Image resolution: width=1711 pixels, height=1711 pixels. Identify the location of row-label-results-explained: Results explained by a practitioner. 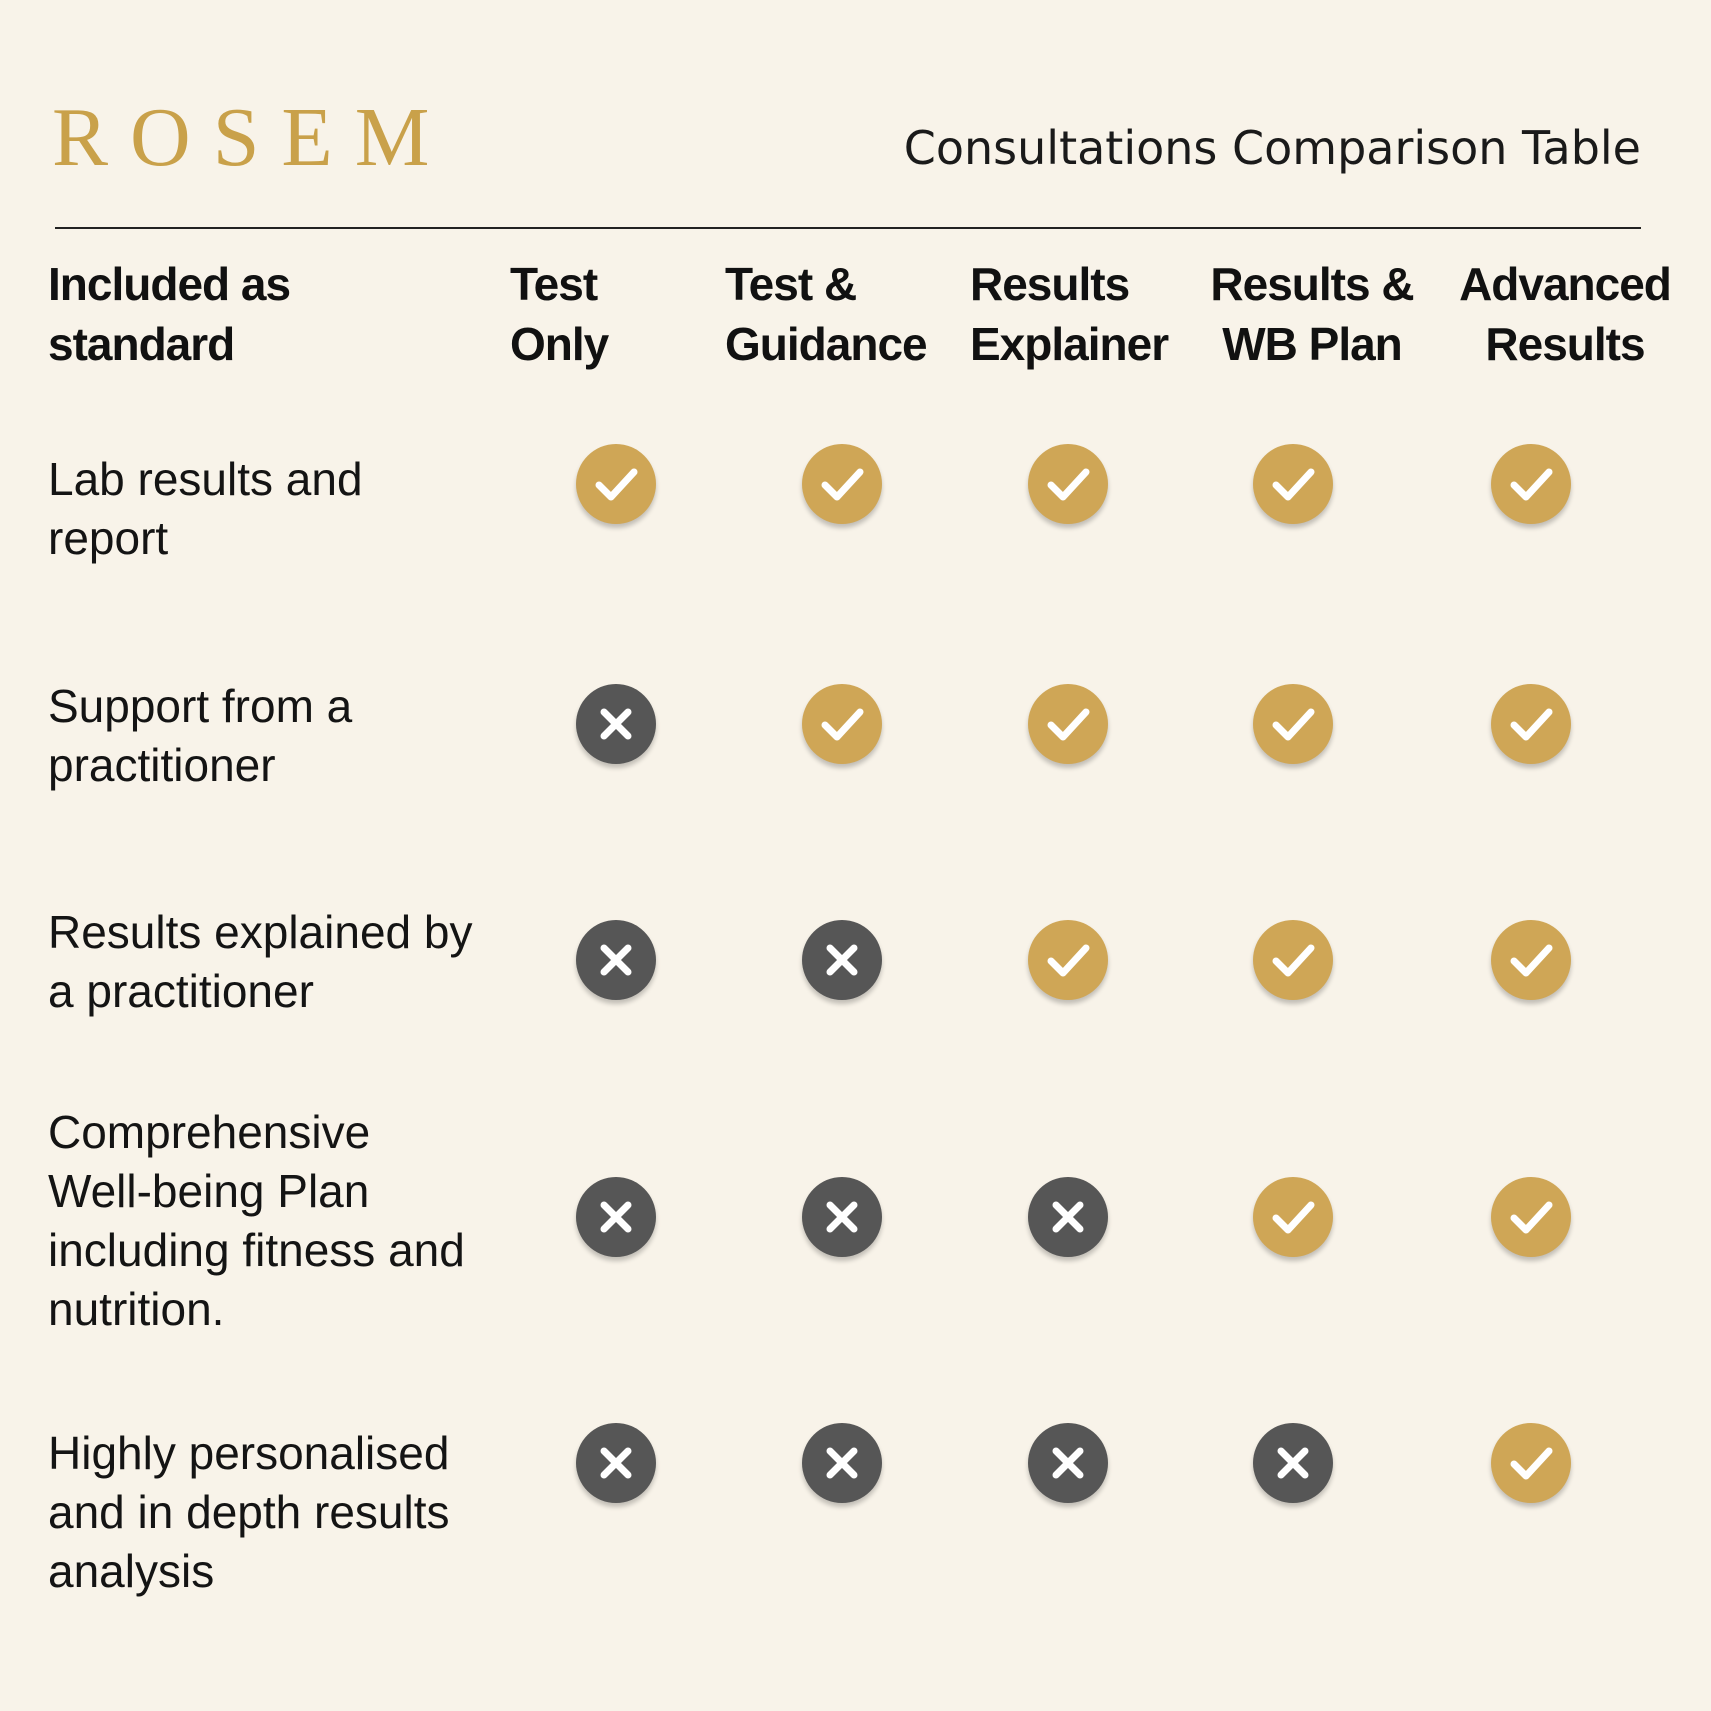
(260, 961).